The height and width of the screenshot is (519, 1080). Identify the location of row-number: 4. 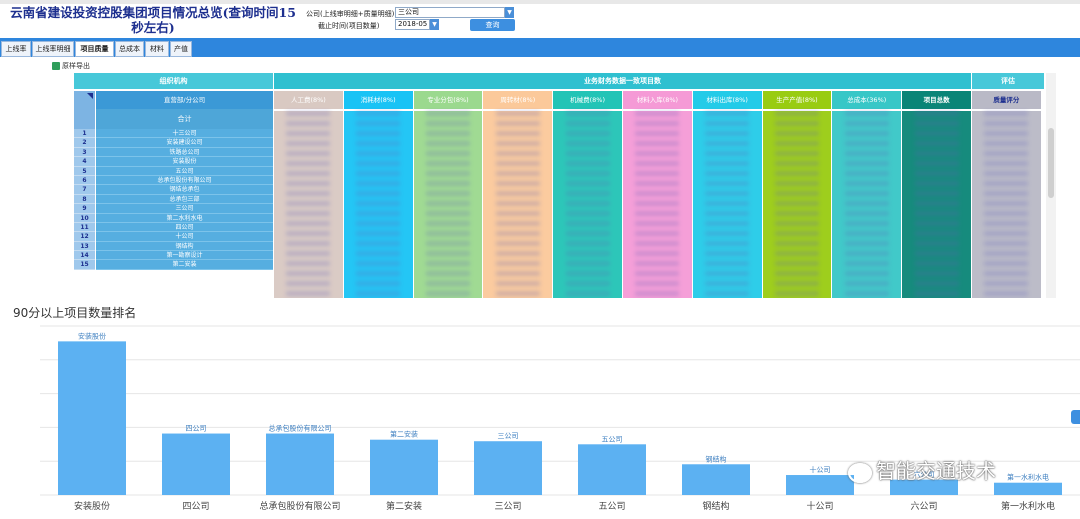
(84, 162).